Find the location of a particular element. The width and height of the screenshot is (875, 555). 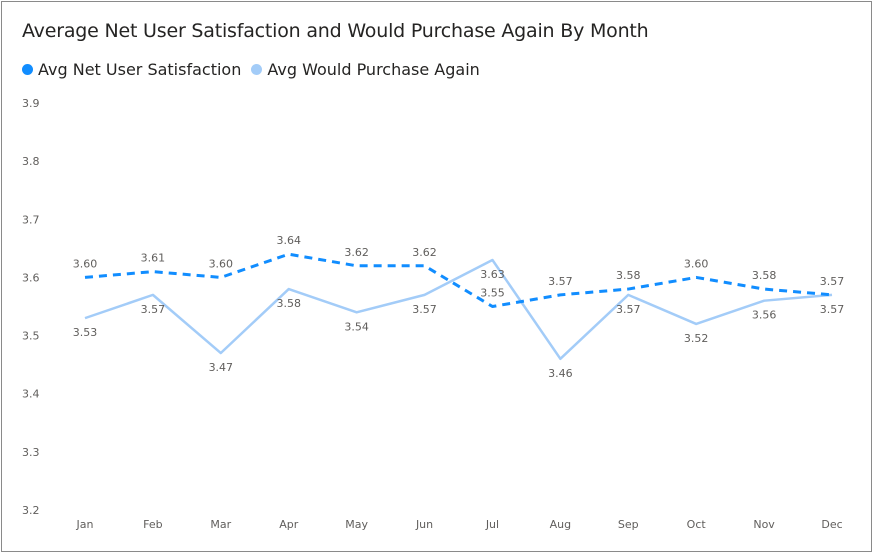

x-tick-label: Sep is located at coordinates (628, 524).